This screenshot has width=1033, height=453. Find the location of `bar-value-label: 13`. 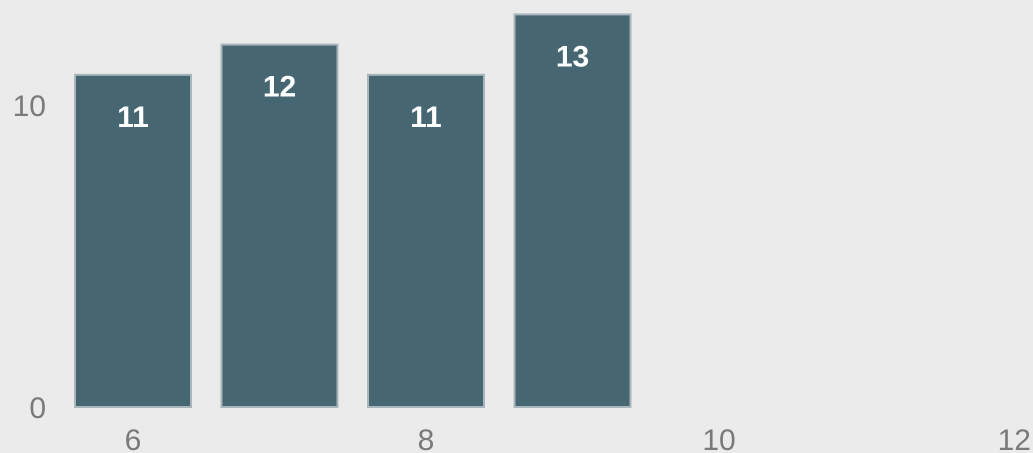

bar-value-label: 13 is located at coordinates (572, 56).